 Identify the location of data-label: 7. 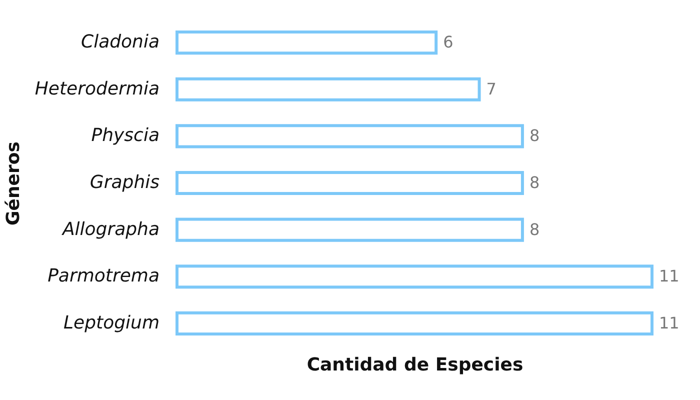
(491, 88).